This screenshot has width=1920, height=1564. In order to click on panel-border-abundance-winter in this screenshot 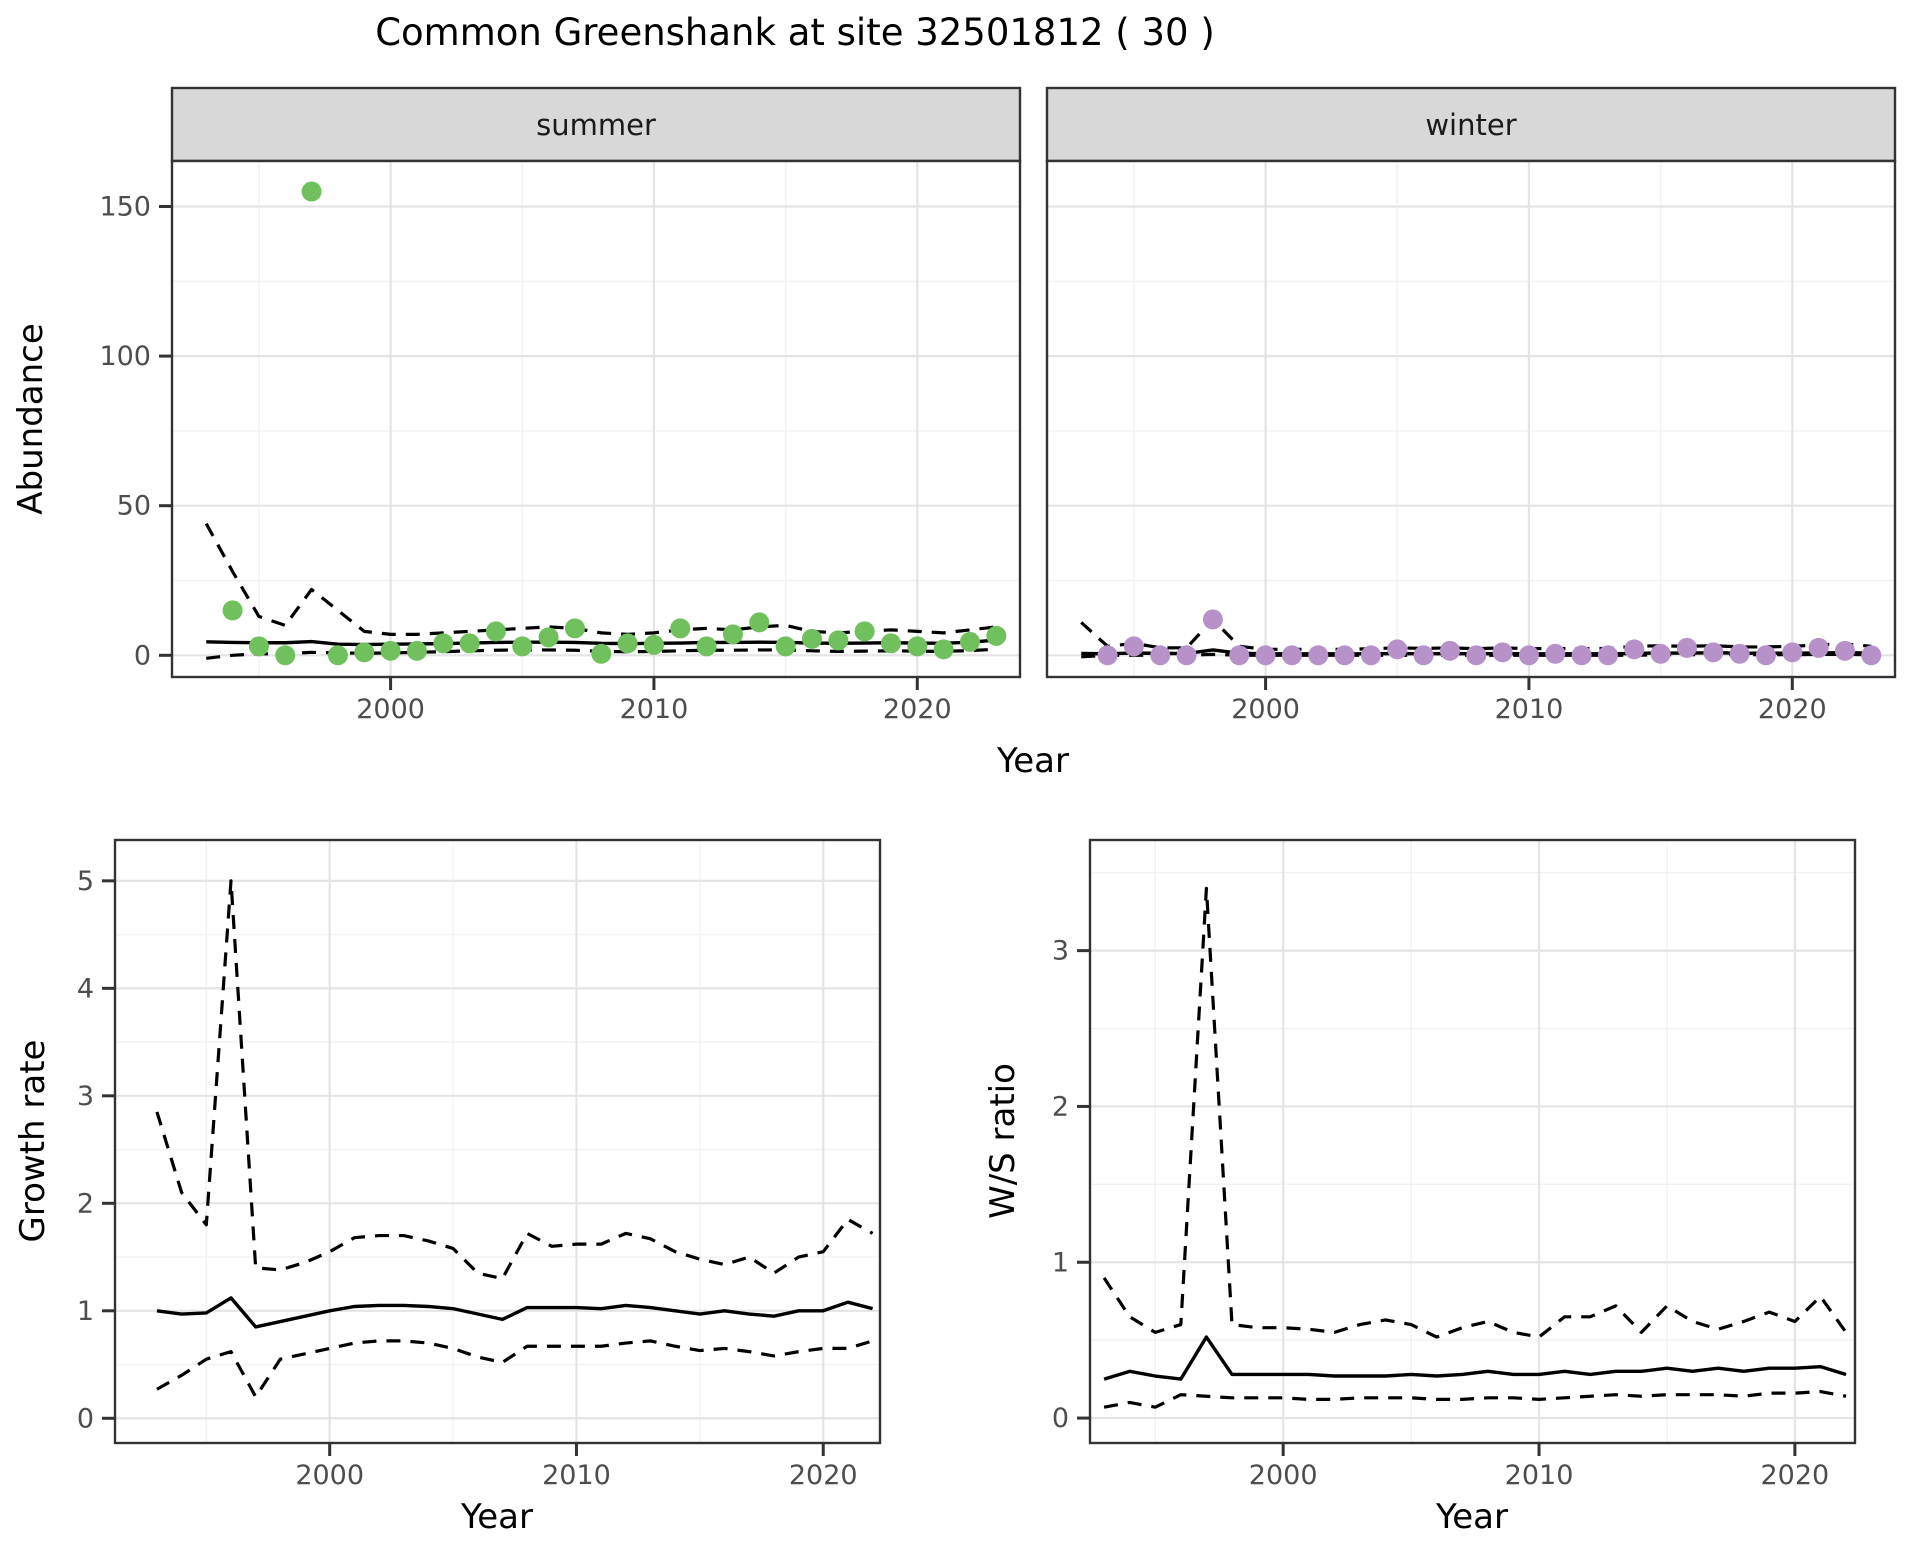, I will do `click(1471, 419)`.